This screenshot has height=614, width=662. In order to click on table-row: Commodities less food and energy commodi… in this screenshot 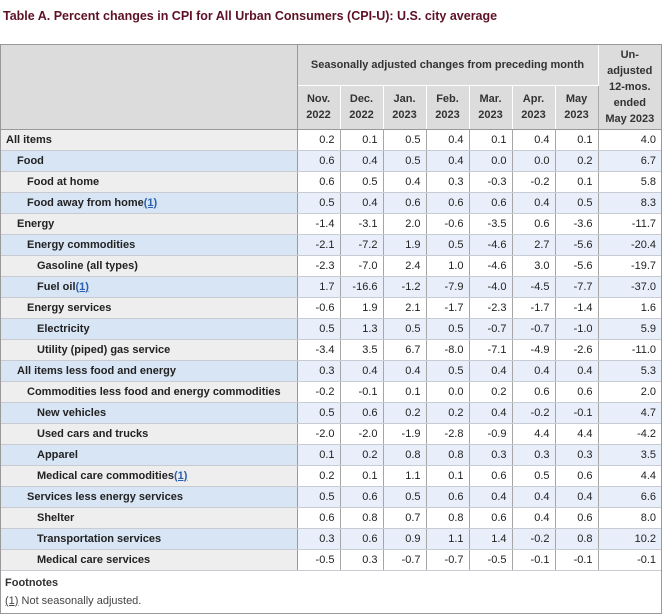, I will do `click(331, 392)`.